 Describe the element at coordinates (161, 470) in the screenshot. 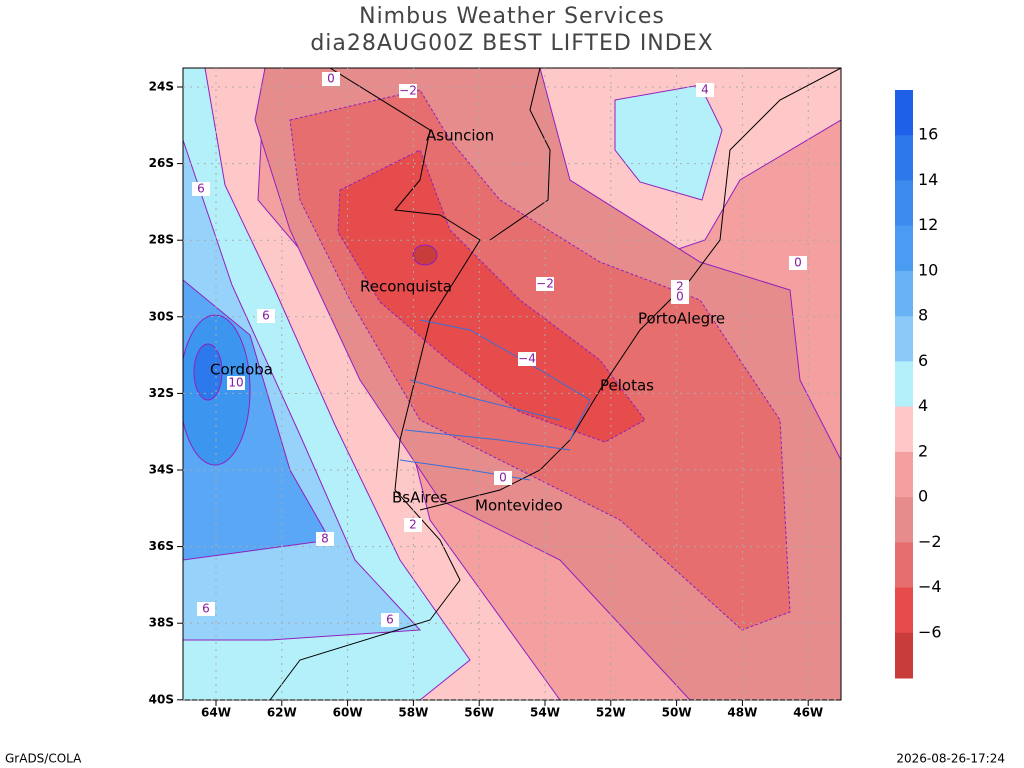

I see `lat-label: 34S` at that location.